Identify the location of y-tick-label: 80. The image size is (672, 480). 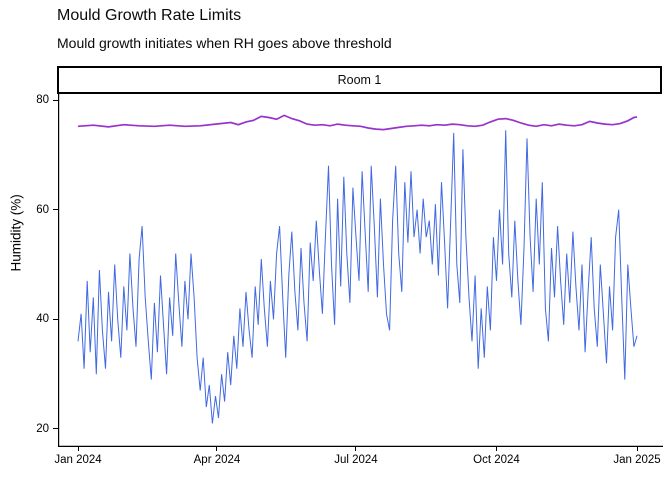
(42, 100).